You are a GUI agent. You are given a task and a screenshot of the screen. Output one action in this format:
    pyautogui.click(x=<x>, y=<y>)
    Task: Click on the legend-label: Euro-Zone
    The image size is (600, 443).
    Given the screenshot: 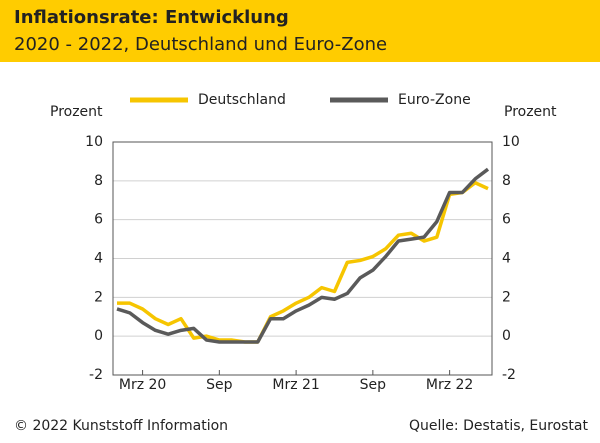 What is the action you would take?
    pyautogui.click(x=434, y=100)
    